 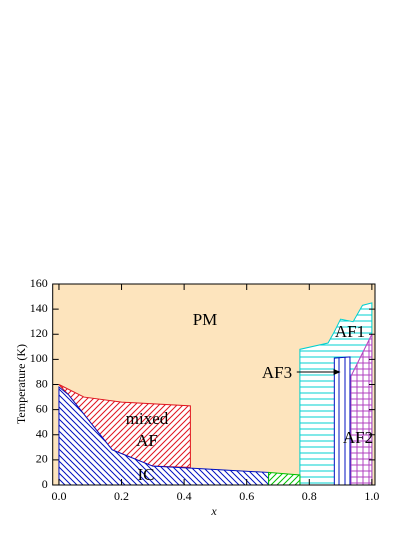 What do you see at coordinates (337, 371) in the screenshot?
I see `arrow-head` at bounding box center [337, 371].